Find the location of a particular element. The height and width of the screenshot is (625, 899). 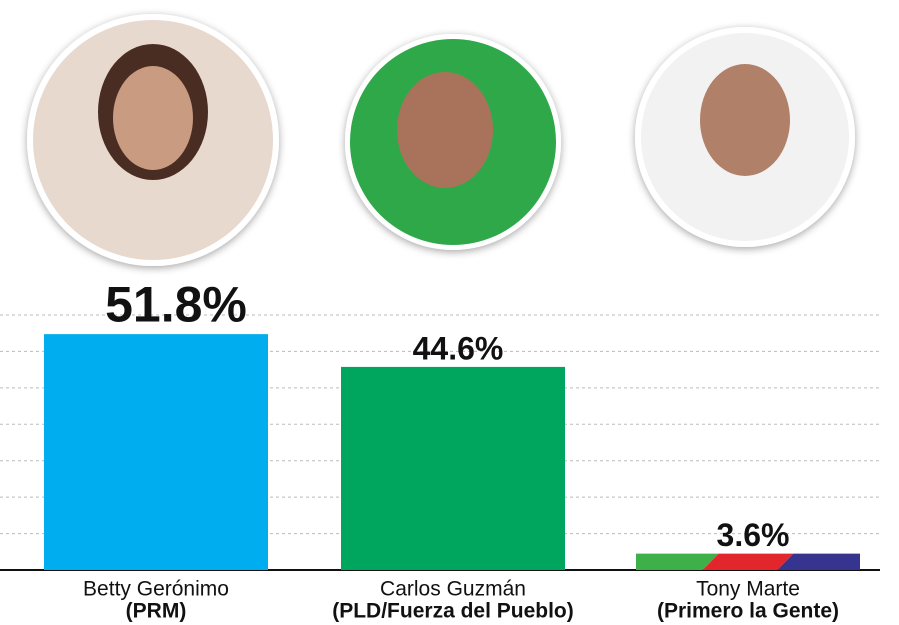

party-label: (Primero la Gente) is located at coordinates (748, 611).